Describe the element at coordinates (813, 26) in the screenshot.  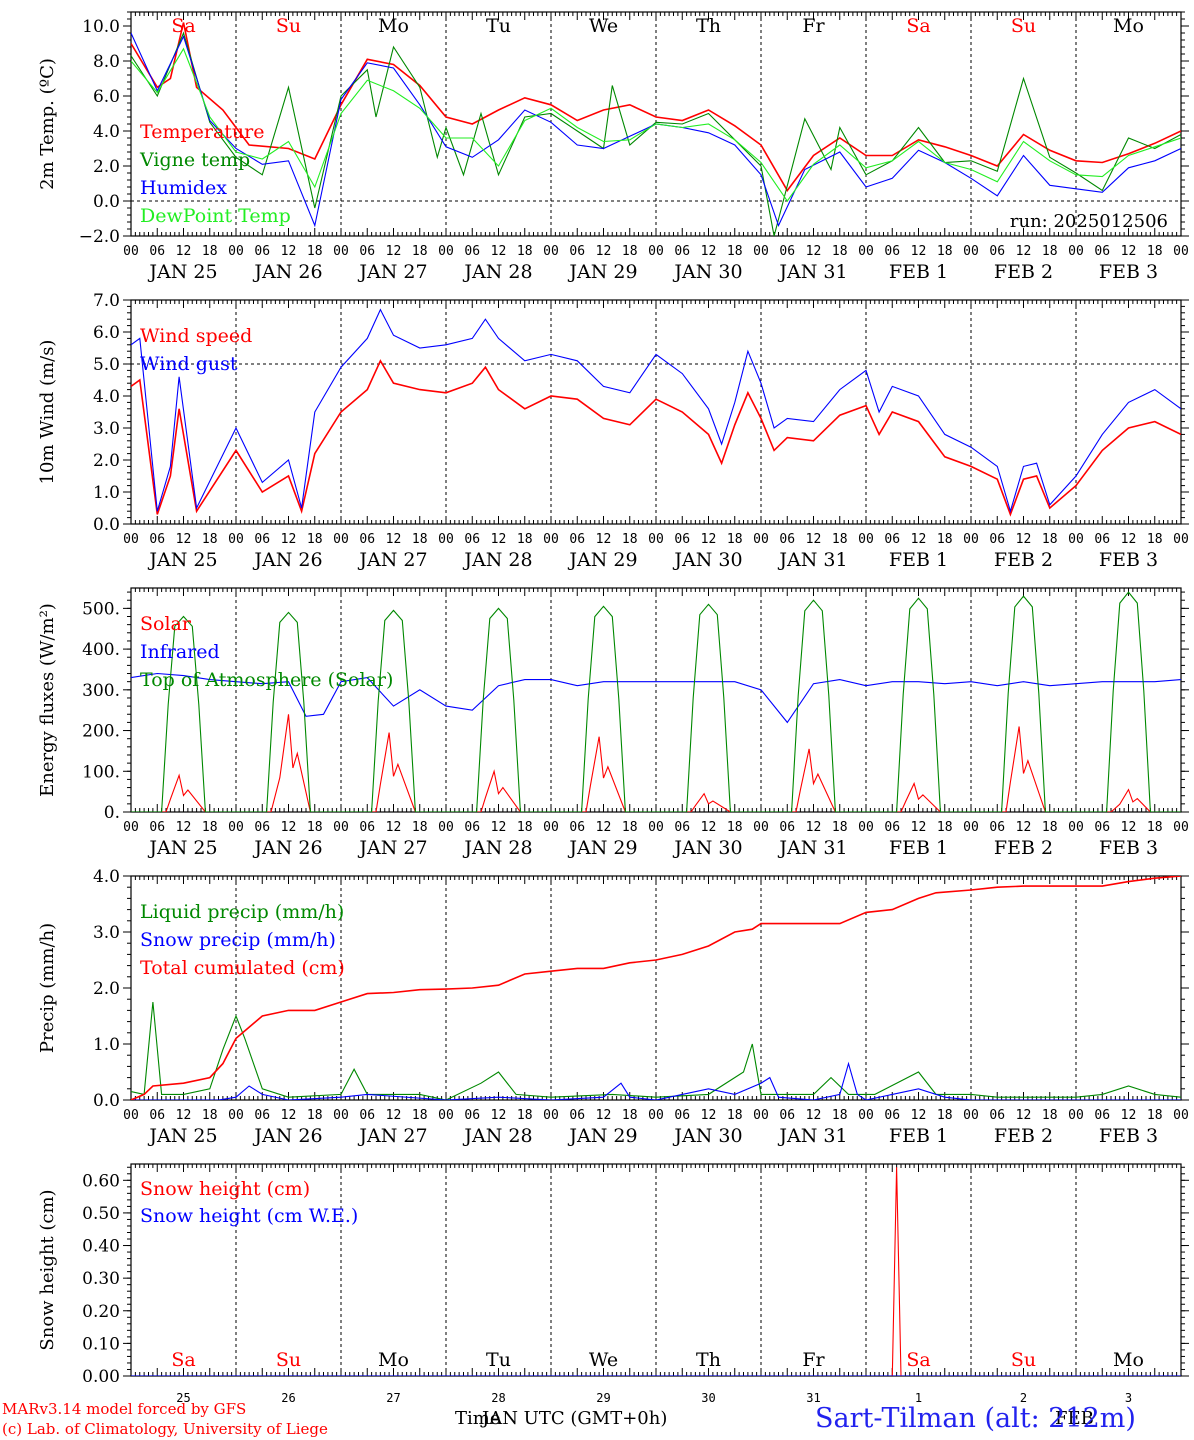
I see `weekday-label: Fr` at that location.